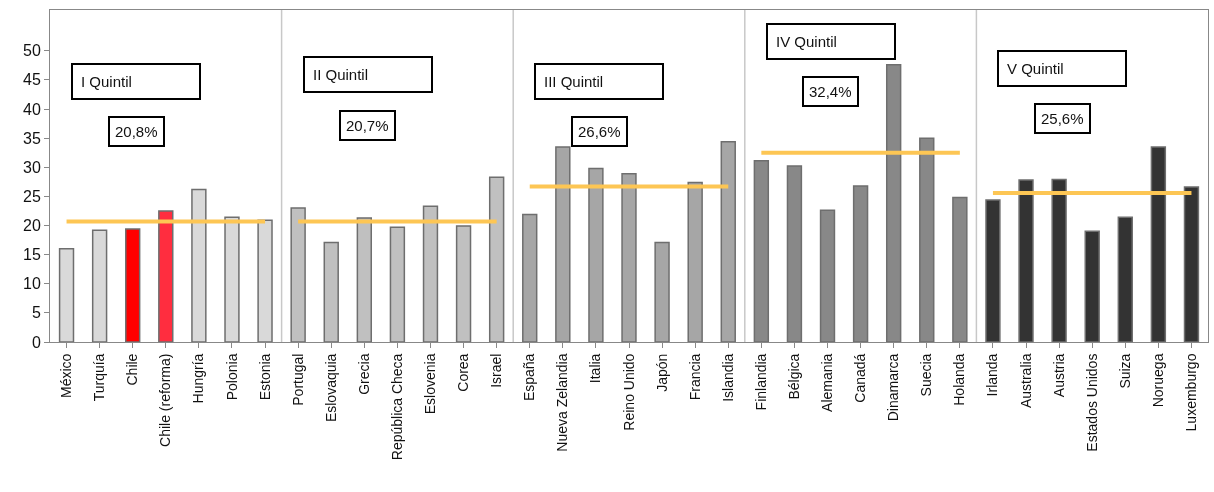 The image size is (1214, 492). I want to click on x-tick-label: Grecia, so click(363, 374).